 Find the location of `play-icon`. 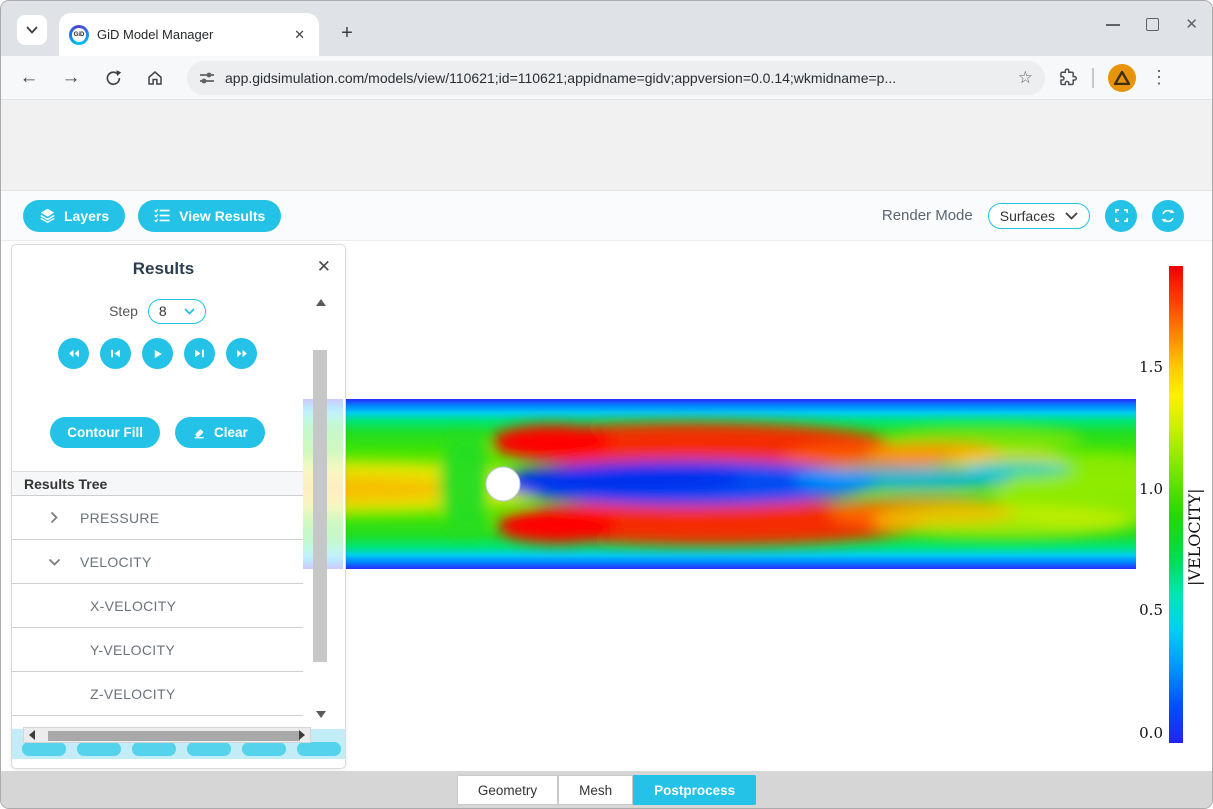

play-icon is located at coordinates (158, 353).